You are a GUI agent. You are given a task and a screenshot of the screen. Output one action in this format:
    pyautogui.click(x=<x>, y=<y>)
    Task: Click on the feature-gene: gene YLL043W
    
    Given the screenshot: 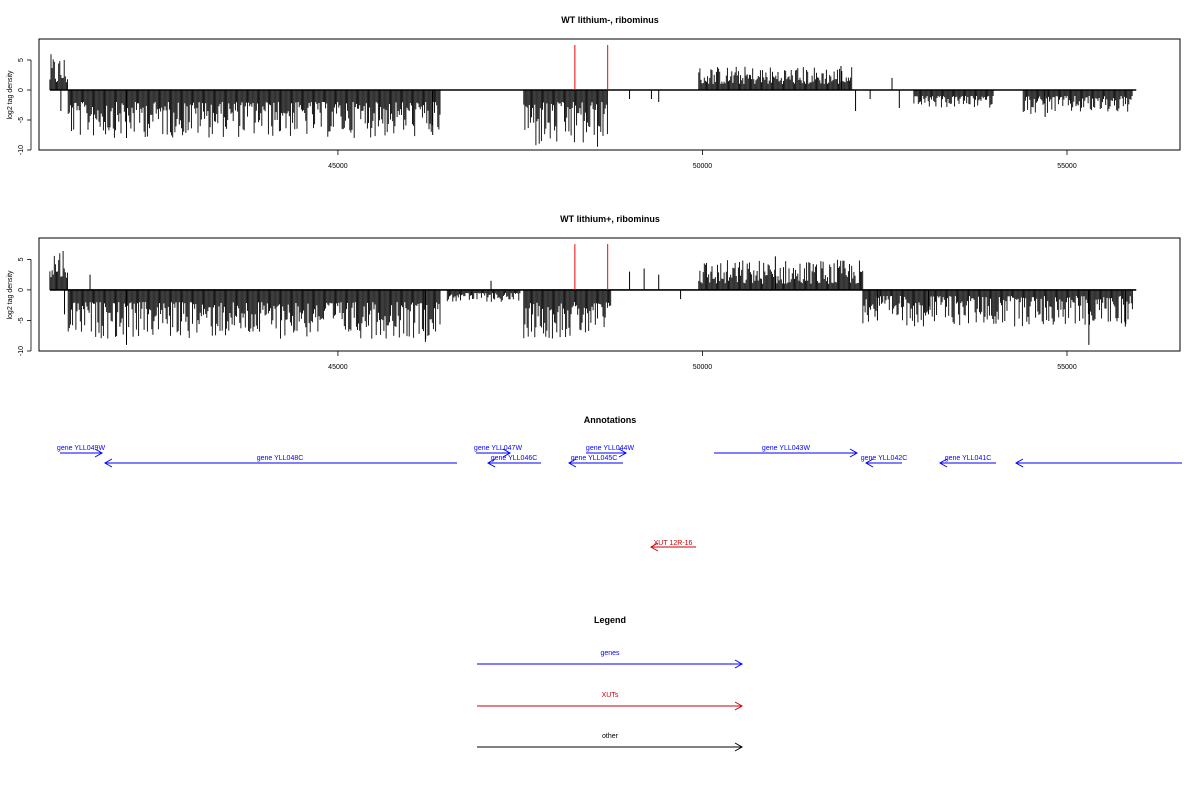 What is the action you would take?
    pyautogui.click(x=786, y=451)
    